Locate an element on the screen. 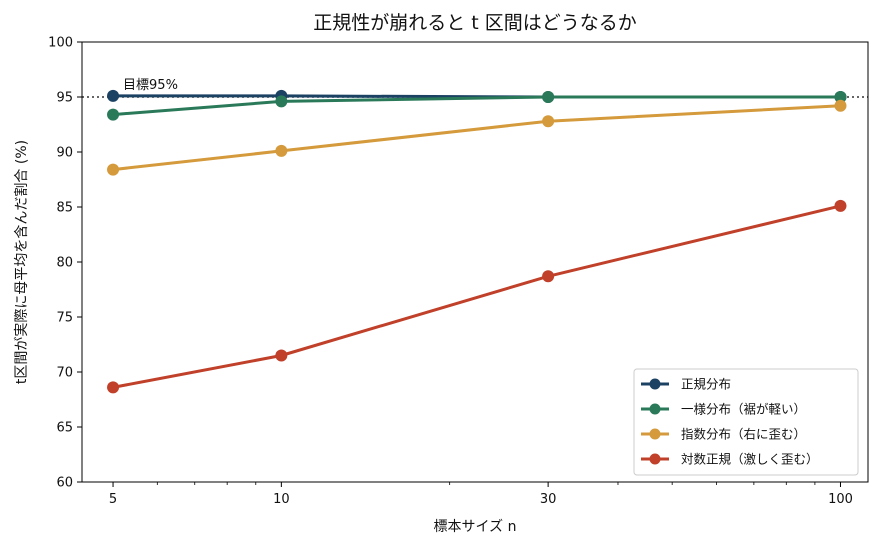 Image resolution: width=880 pixels, height=551 pixels. x-tick-label: 30 is located at coordinates (548, 499).